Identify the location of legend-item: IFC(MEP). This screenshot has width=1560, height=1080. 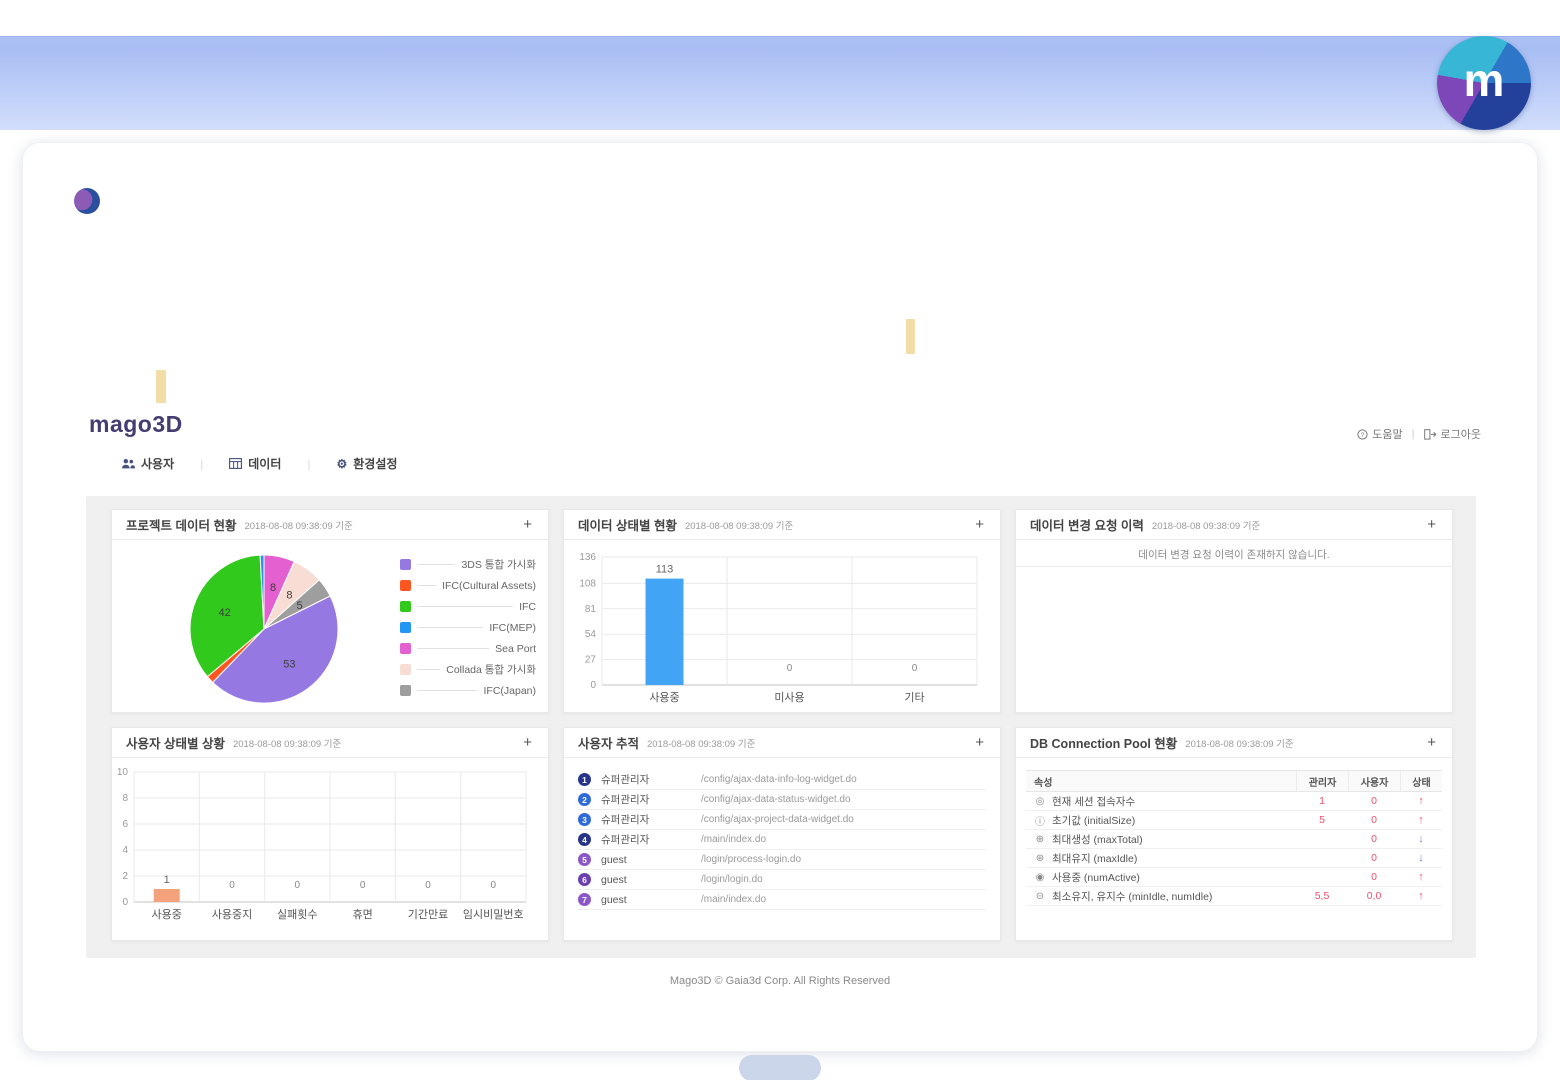
(468, 627).